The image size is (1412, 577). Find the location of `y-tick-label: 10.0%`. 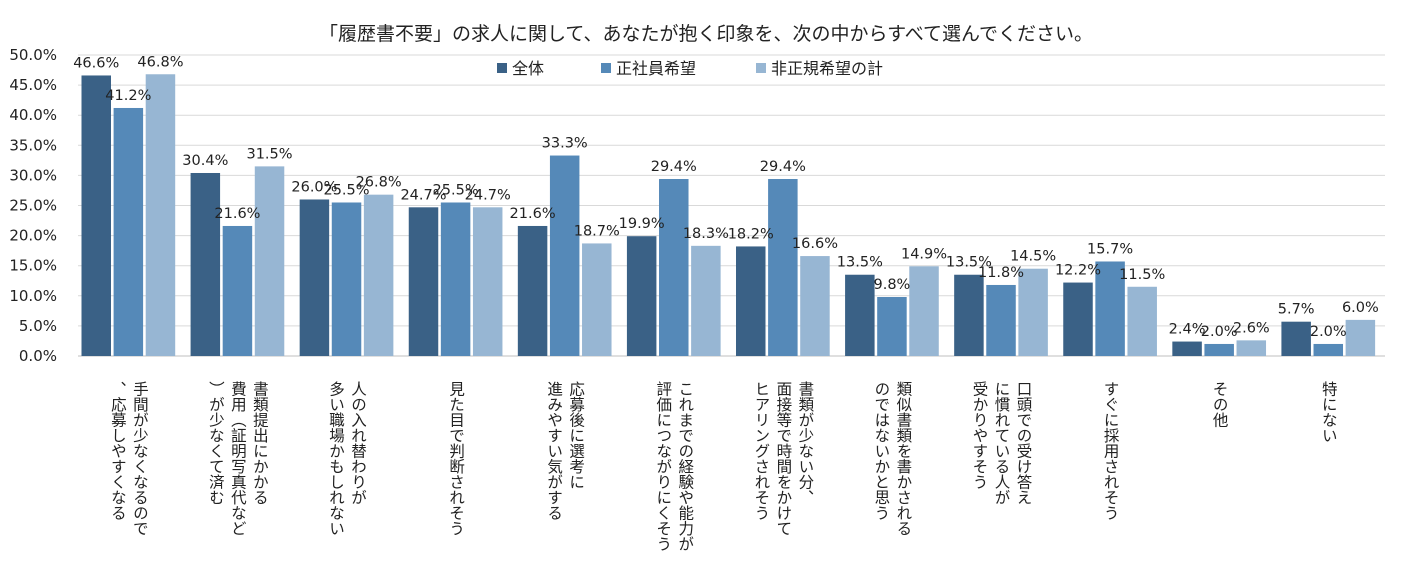

y-tick-label: 10.0% is located at coordinates (33, 296).